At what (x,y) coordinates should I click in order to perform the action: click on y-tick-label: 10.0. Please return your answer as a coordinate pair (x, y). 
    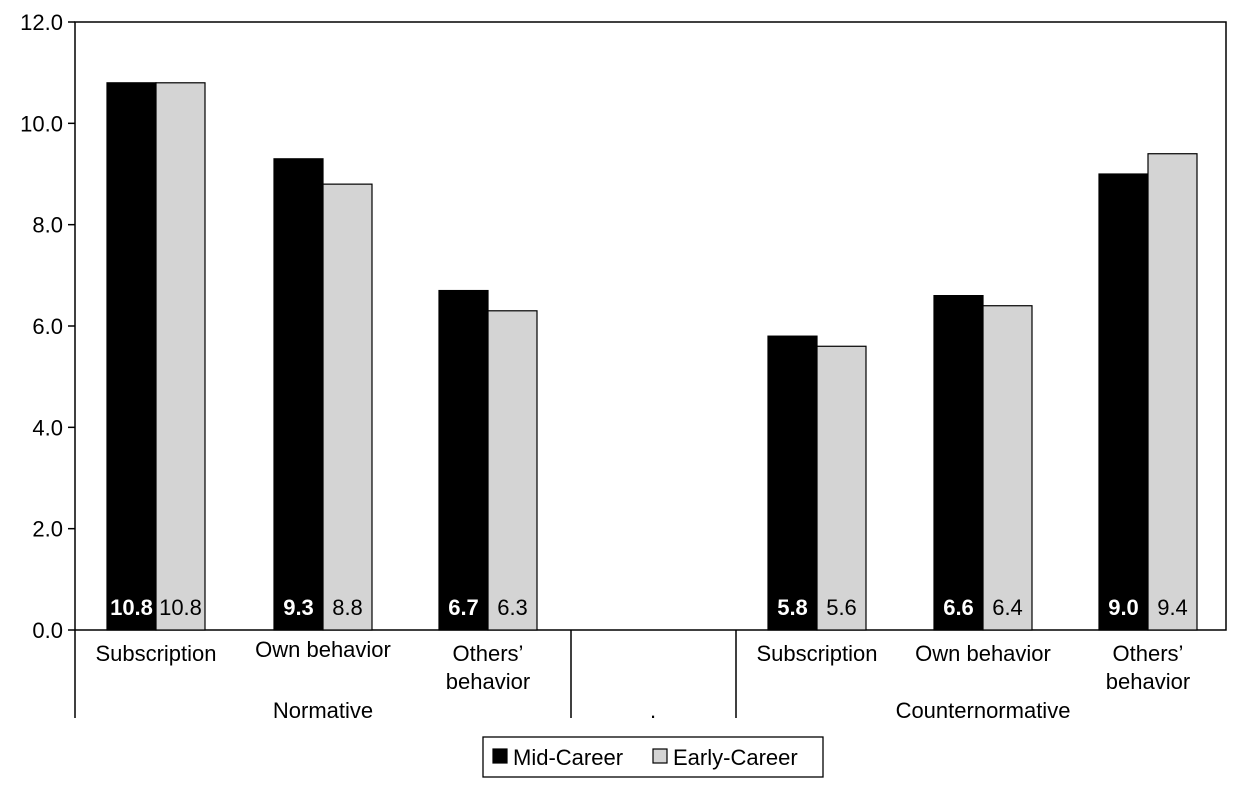
    Looking at the image, I should click on (41, 123).